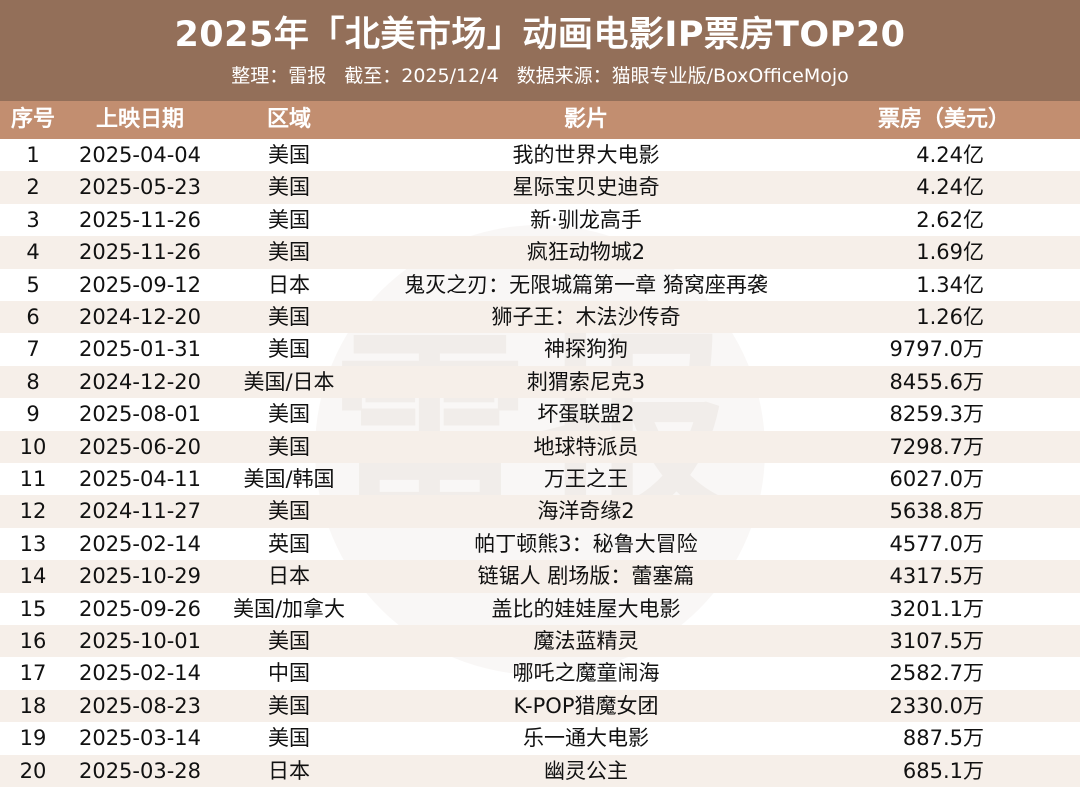  I want to click on cell-film: 链锯人 剧场版：蕾塞篇, so click(586, 576).